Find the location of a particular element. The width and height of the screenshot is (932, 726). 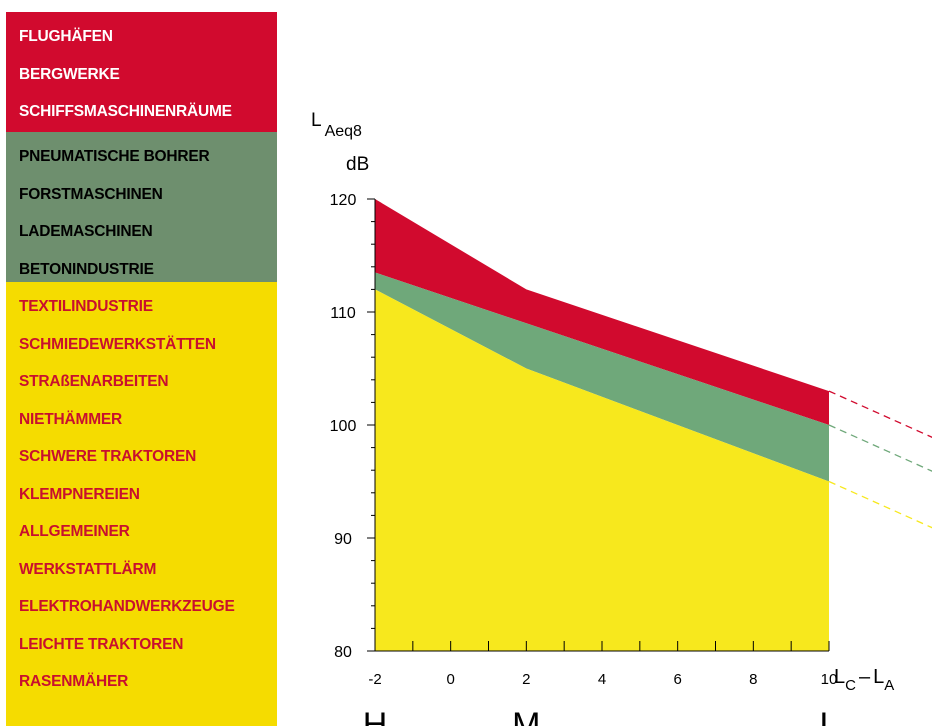

legend-item: LEICHTE TRAKTOREN is located at coordinates (101, 644).